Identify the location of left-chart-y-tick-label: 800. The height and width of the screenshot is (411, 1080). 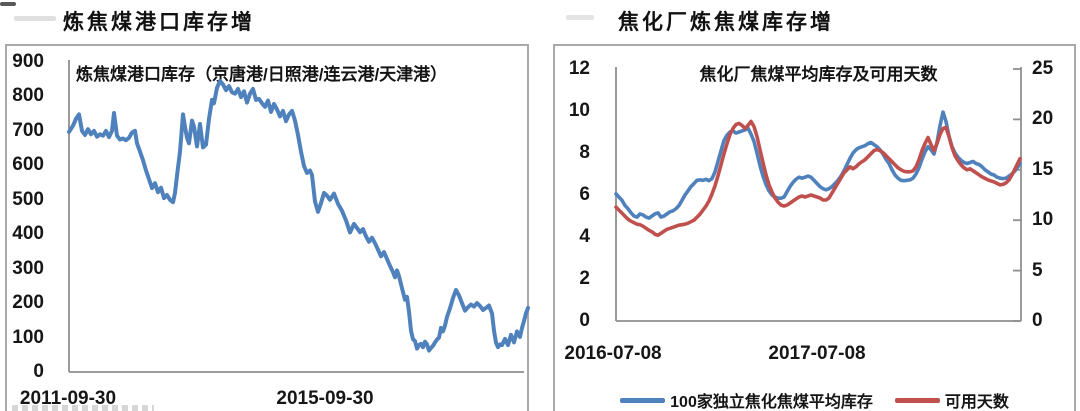
(28, 96).